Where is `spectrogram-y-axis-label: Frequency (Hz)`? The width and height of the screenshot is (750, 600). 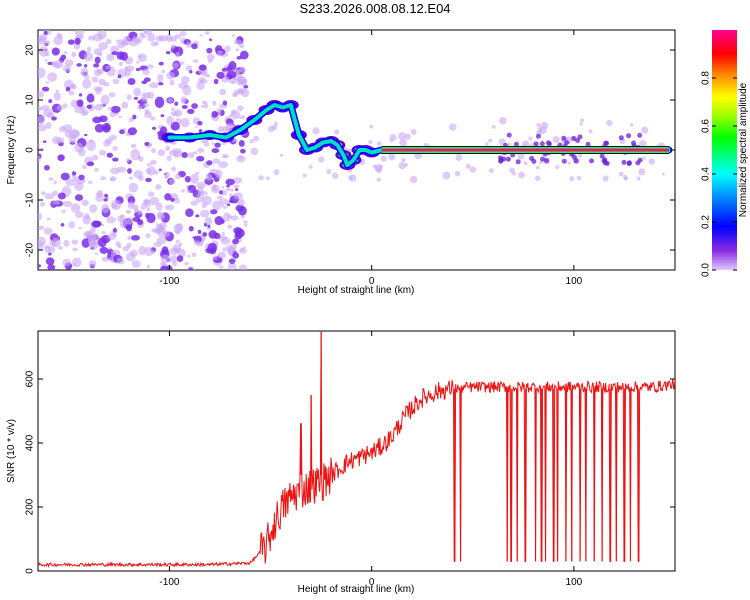 spectrogram-y-axis-label: Frequency (Hz) is located at coordinates (11, 150).